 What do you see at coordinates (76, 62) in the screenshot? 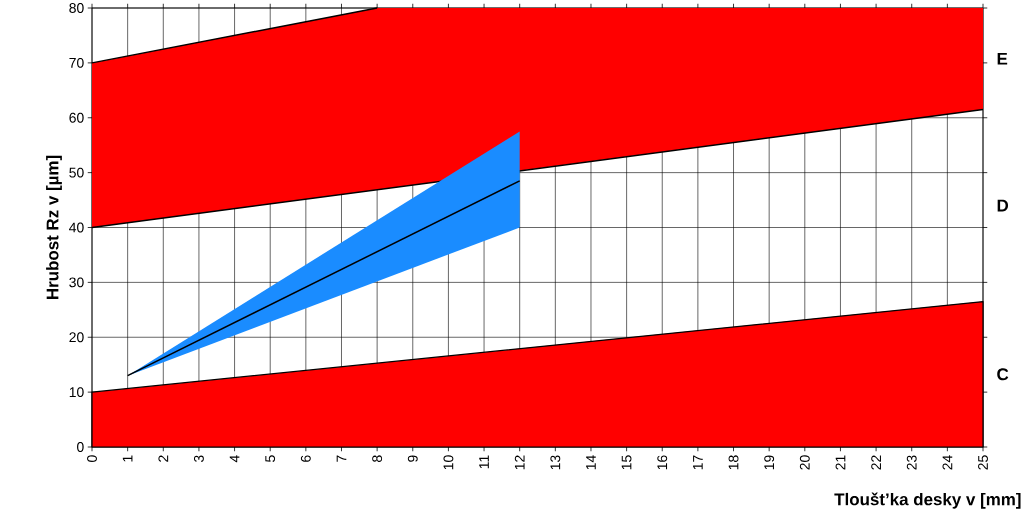
I see `y-tick-label: 70` at bounding box center [76, 62].